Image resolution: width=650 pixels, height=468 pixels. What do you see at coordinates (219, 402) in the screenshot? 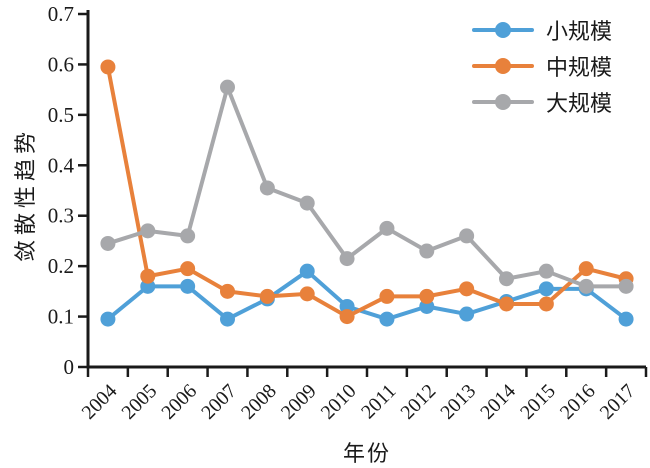
I see `x-tick-label-2007: 2007` at bounding box center [219, 402].